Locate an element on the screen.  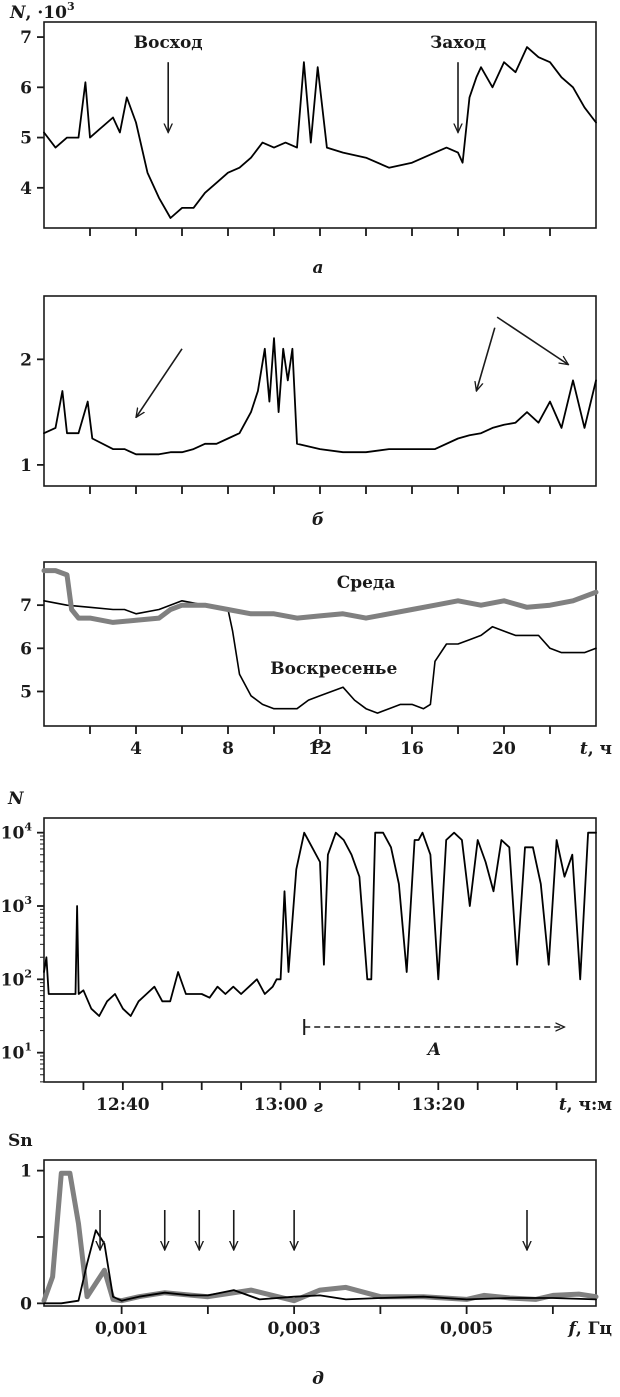
y-tick-label-g-2: 10³ is located at coordinates (16, 905).